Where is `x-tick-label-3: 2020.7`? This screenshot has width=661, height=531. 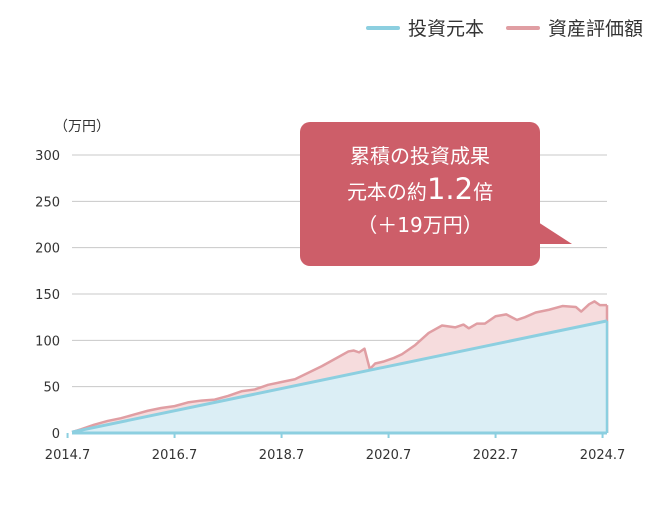
x-tick-label-3: 2020.7 is located at coordinates (389, 455).